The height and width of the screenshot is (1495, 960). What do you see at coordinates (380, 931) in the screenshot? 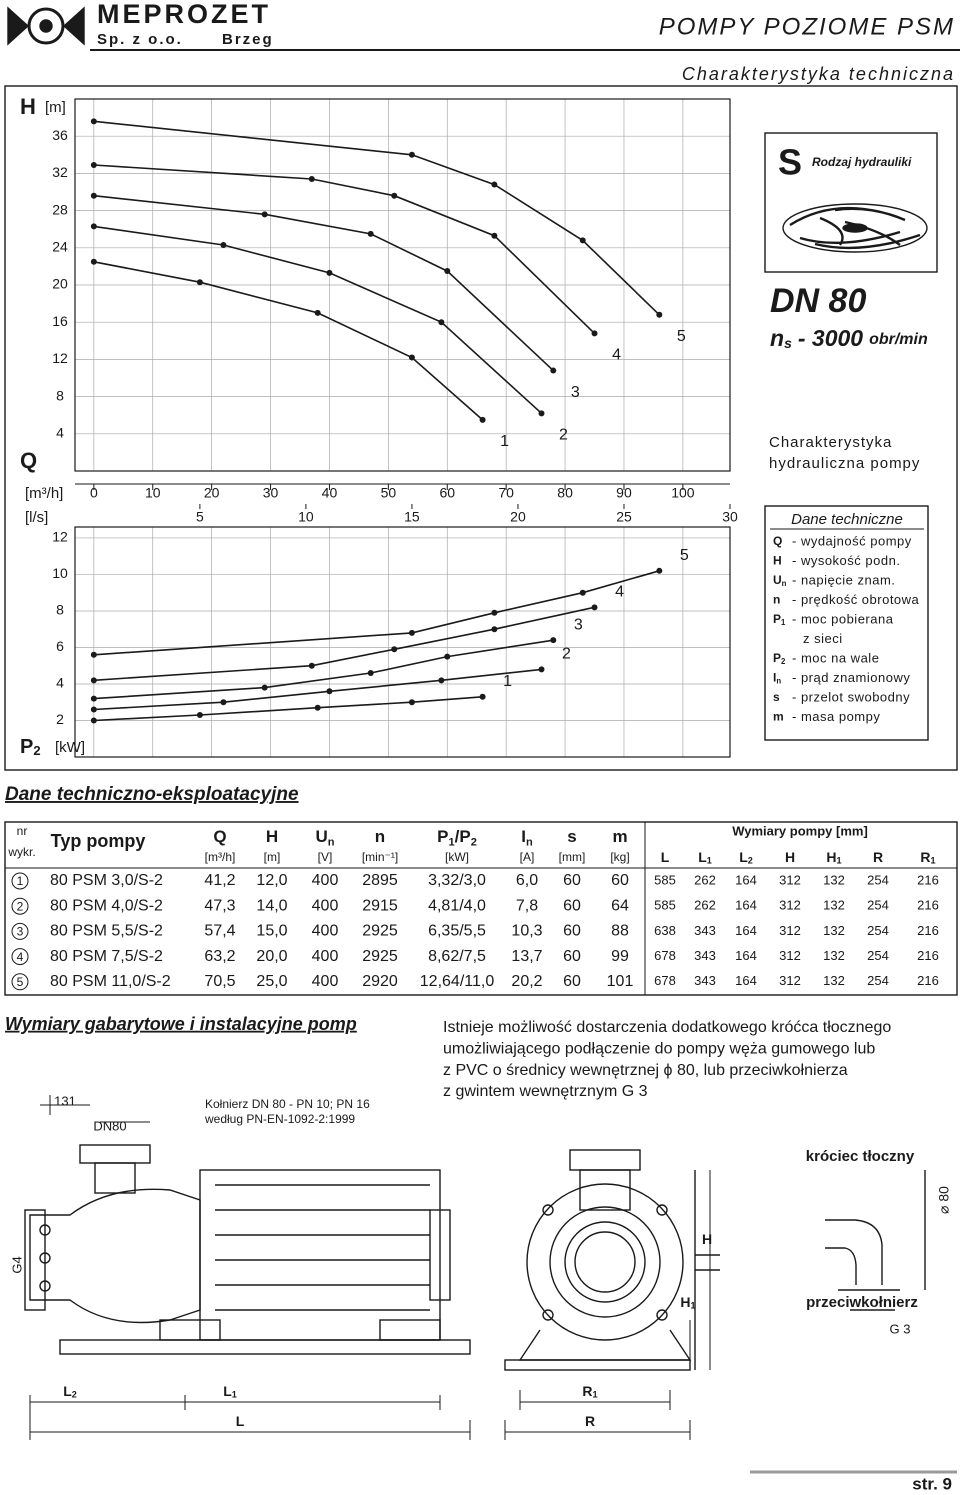
I see `table-cell: 2925` at bounding box center [380, 931].